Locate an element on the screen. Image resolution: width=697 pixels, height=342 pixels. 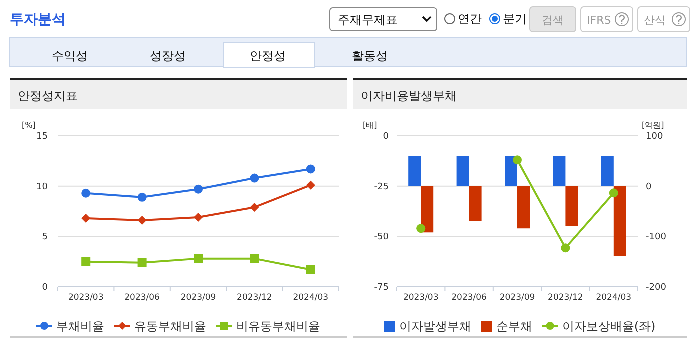
y-tick-label: -25 is located at coordinates (381, 187).